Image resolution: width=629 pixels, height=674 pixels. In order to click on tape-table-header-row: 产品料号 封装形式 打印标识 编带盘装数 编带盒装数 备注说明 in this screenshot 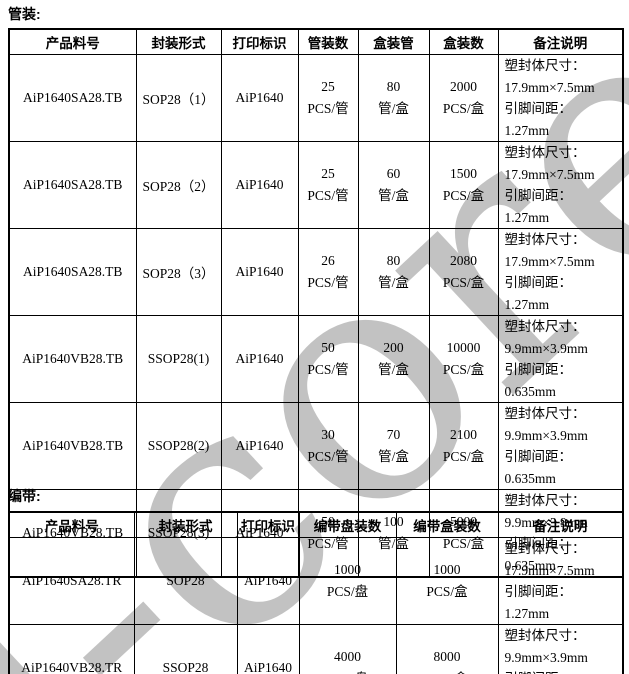, I will do `click(316, 524)`.